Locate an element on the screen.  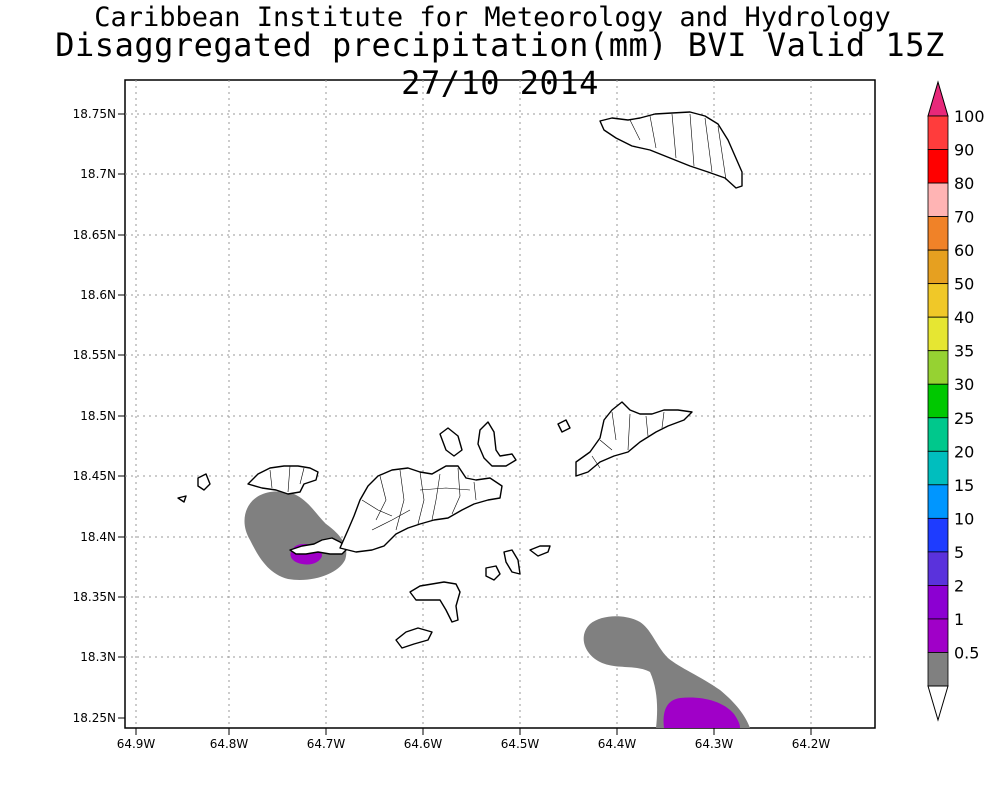
colorbar-label: 25 is located at coordinates (964, 418).